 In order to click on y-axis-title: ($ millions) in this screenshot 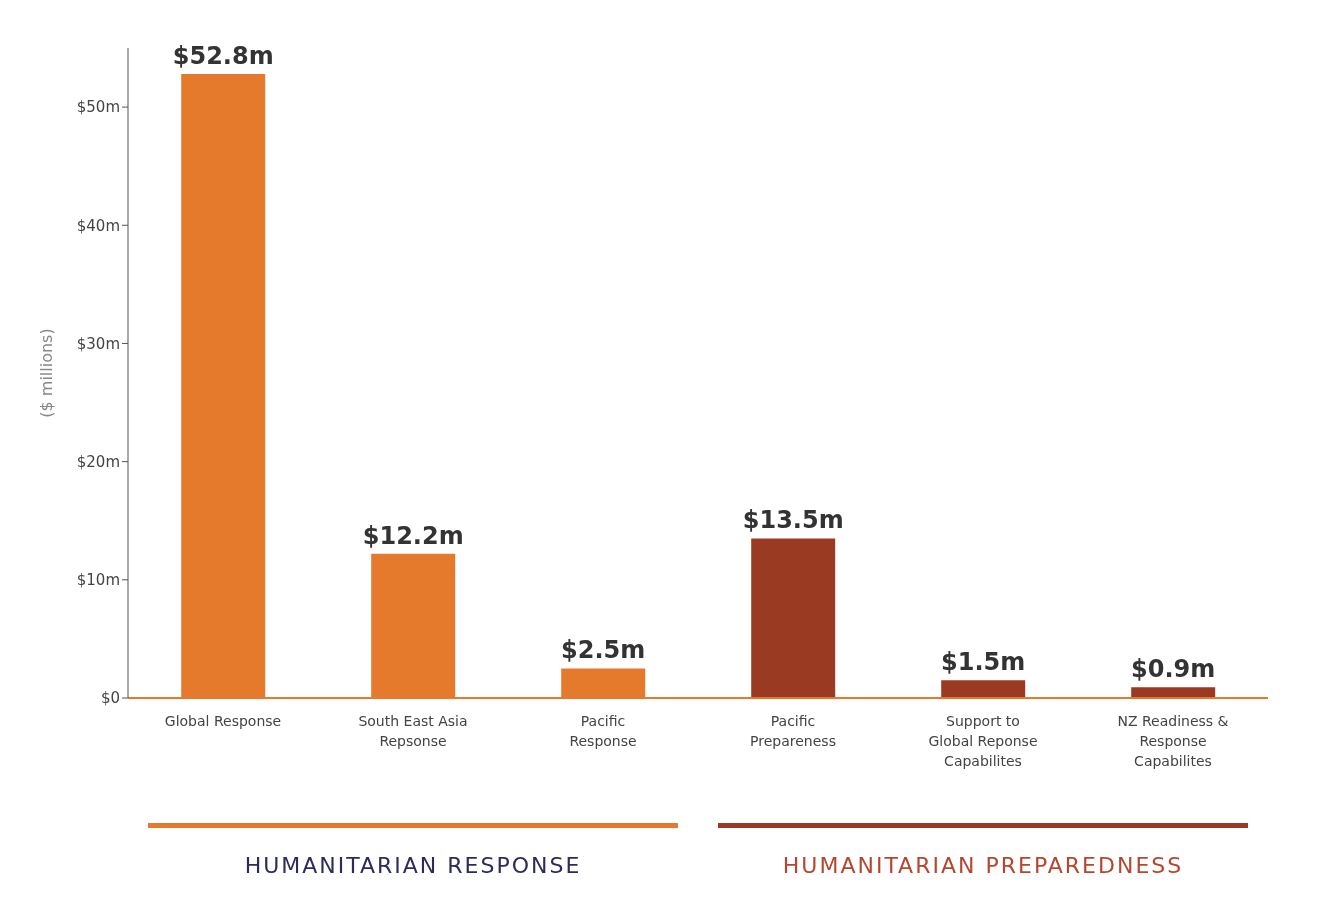, I will do `click(46, 373)`.